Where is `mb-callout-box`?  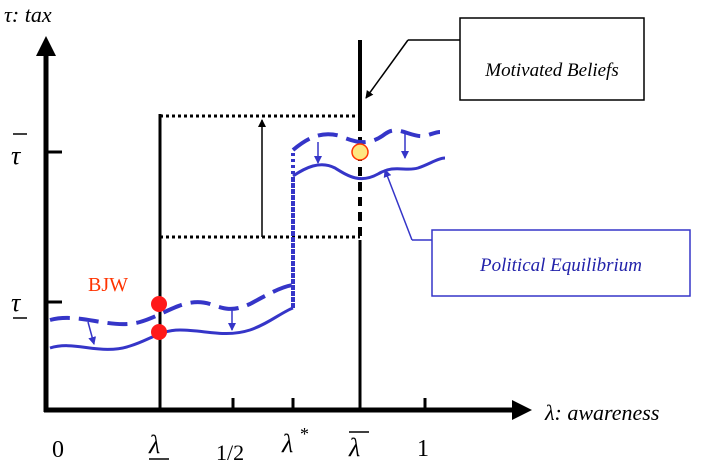 mb-callout-box is located at coordinates (552, 59).